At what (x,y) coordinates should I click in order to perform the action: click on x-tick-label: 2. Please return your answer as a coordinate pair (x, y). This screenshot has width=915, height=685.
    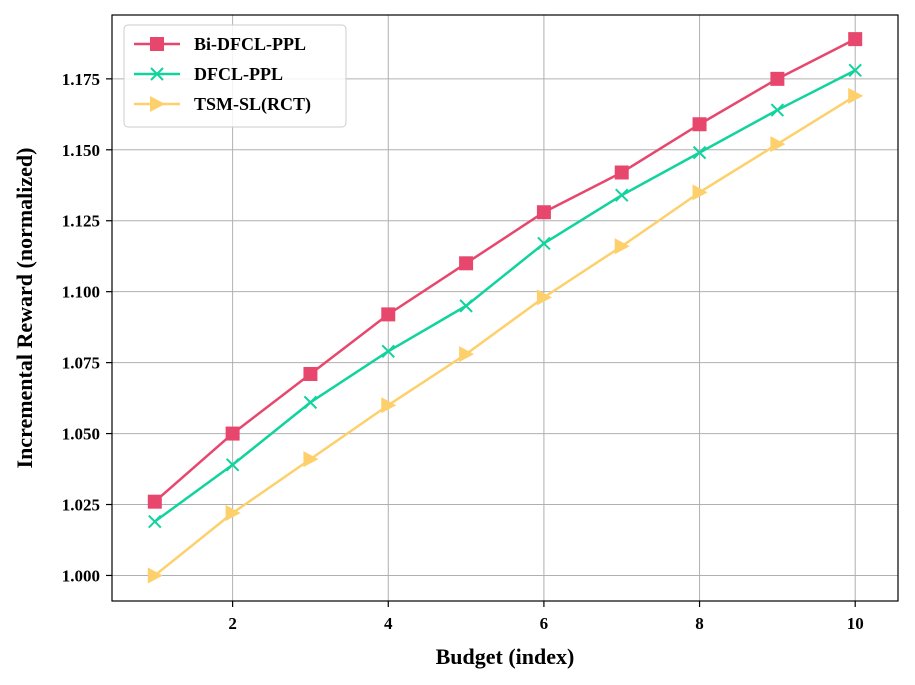
    Looking at the image, I should click on (232, 623).